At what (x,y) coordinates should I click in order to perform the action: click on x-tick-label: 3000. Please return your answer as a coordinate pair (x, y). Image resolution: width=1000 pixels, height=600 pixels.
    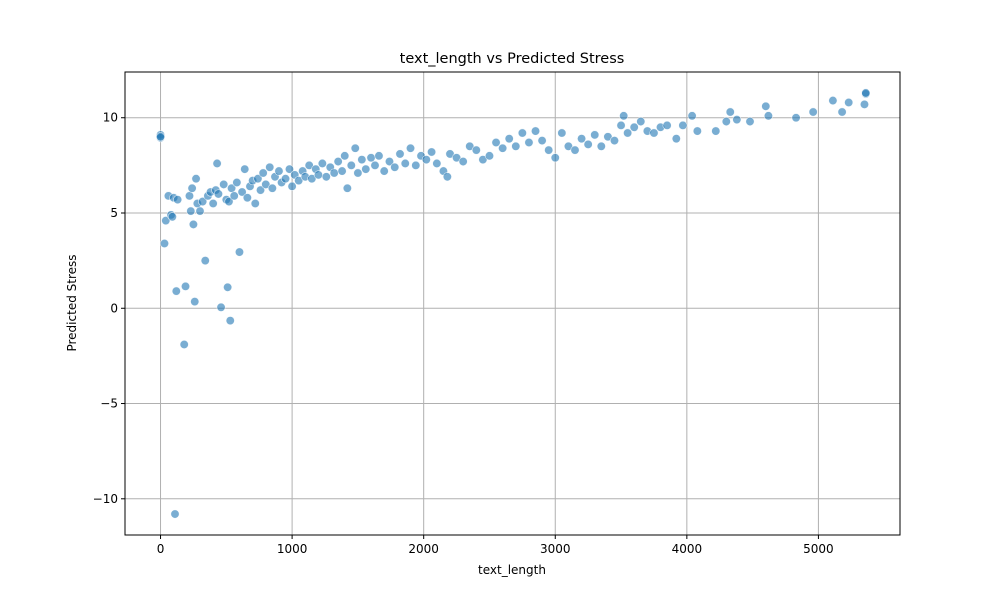
    Looking at the image, I should click on (555, 549).